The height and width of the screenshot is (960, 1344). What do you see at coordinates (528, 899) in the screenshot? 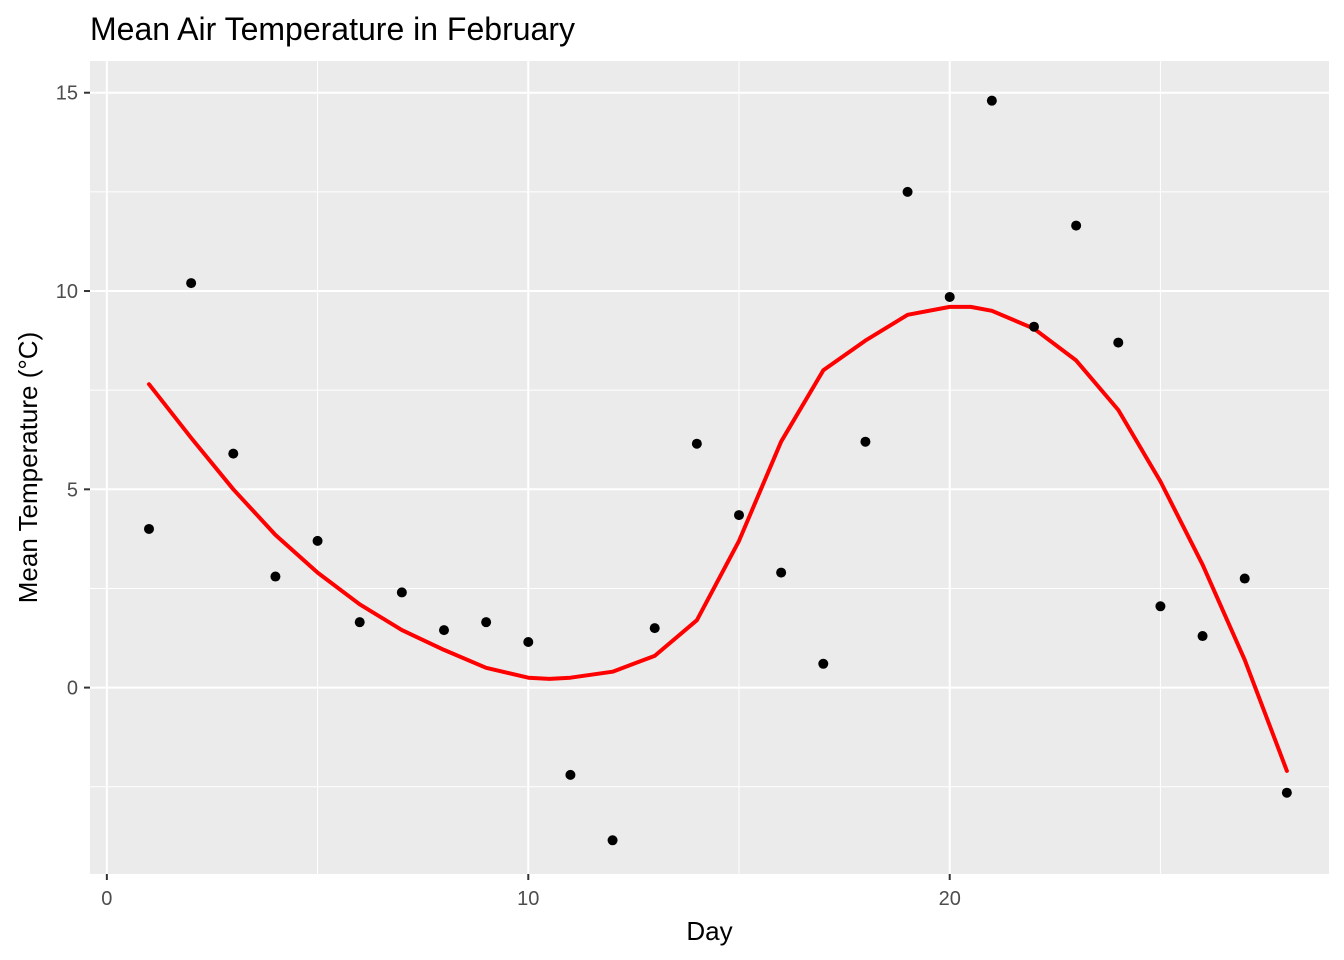
I see `x-tick-label: 10` at bounding box center [528, 899].